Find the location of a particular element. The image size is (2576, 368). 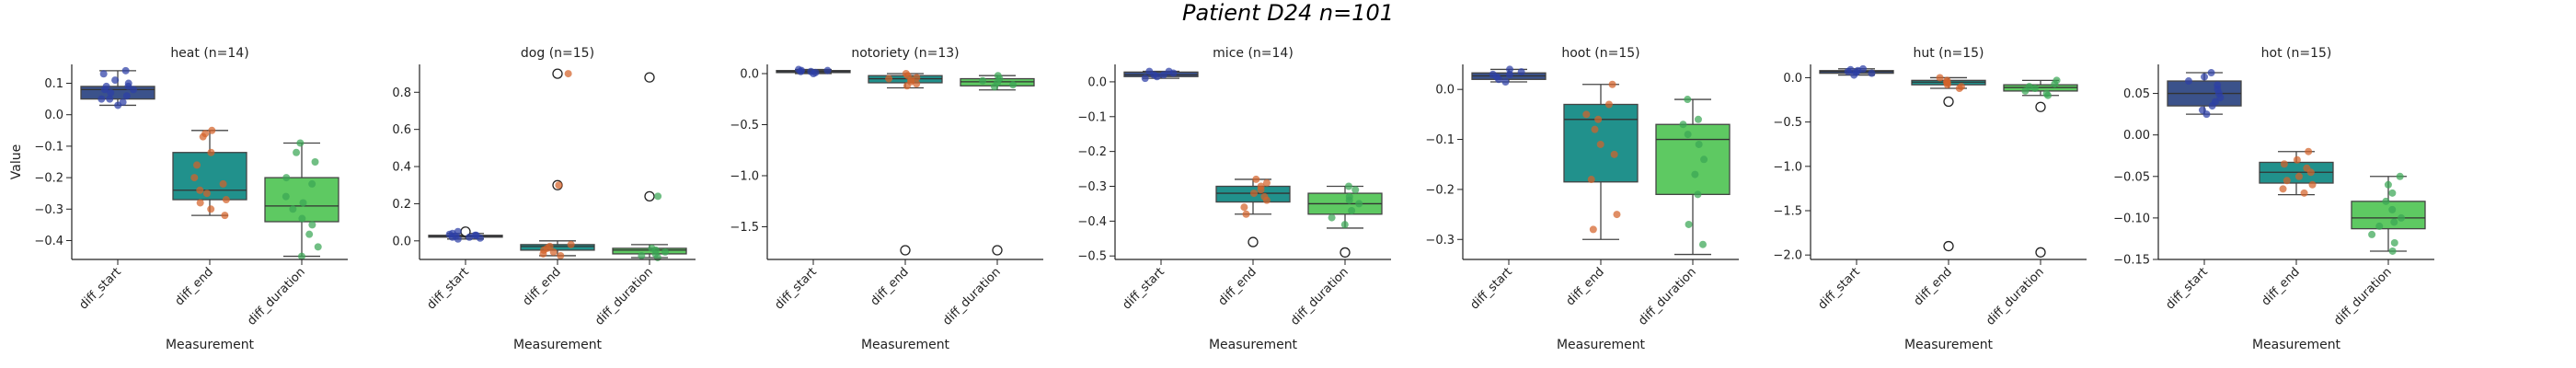

y-tick-label: 0.6 is located at coordinates (401, 130).